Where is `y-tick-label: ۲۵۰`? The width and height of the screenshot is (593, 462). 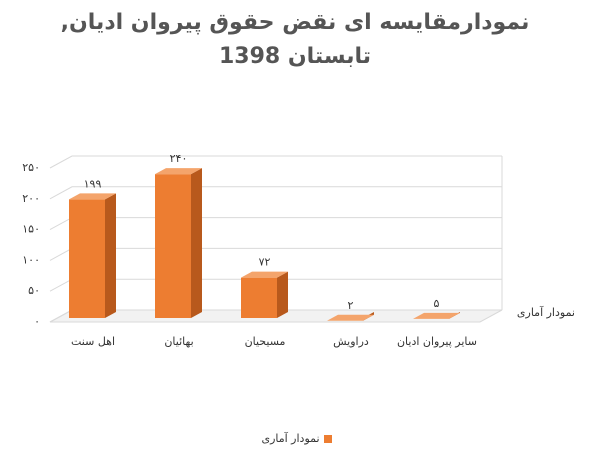
y-tick-label: ۲۵۰ is located at coordinates (31, 167).